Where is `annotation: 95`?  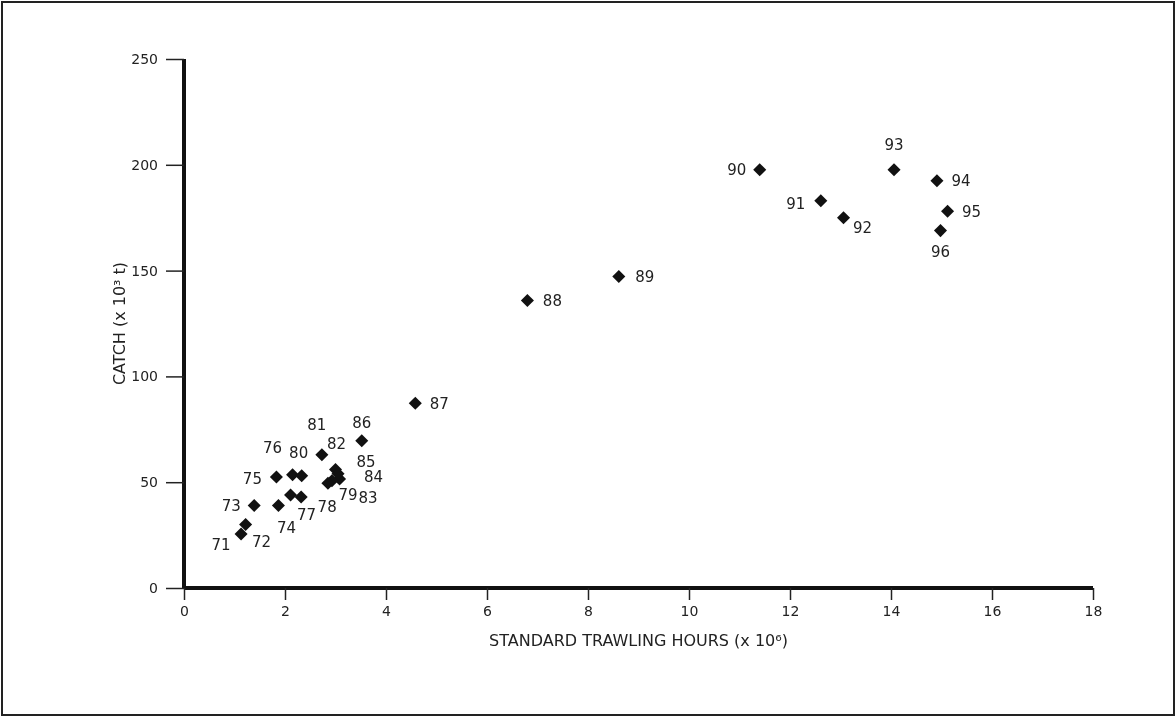 annotation: 95 is located at coordinates (972, 211).